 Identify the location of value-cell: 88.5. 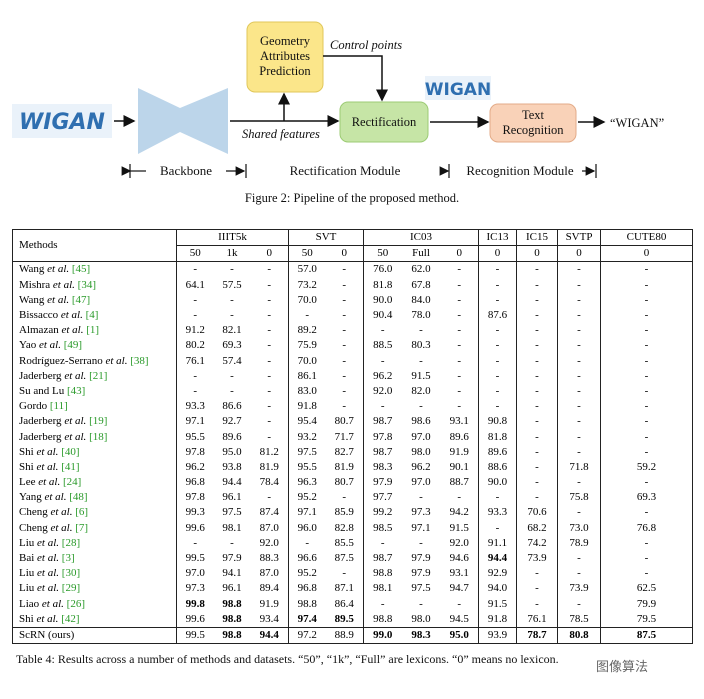
(382, 346).